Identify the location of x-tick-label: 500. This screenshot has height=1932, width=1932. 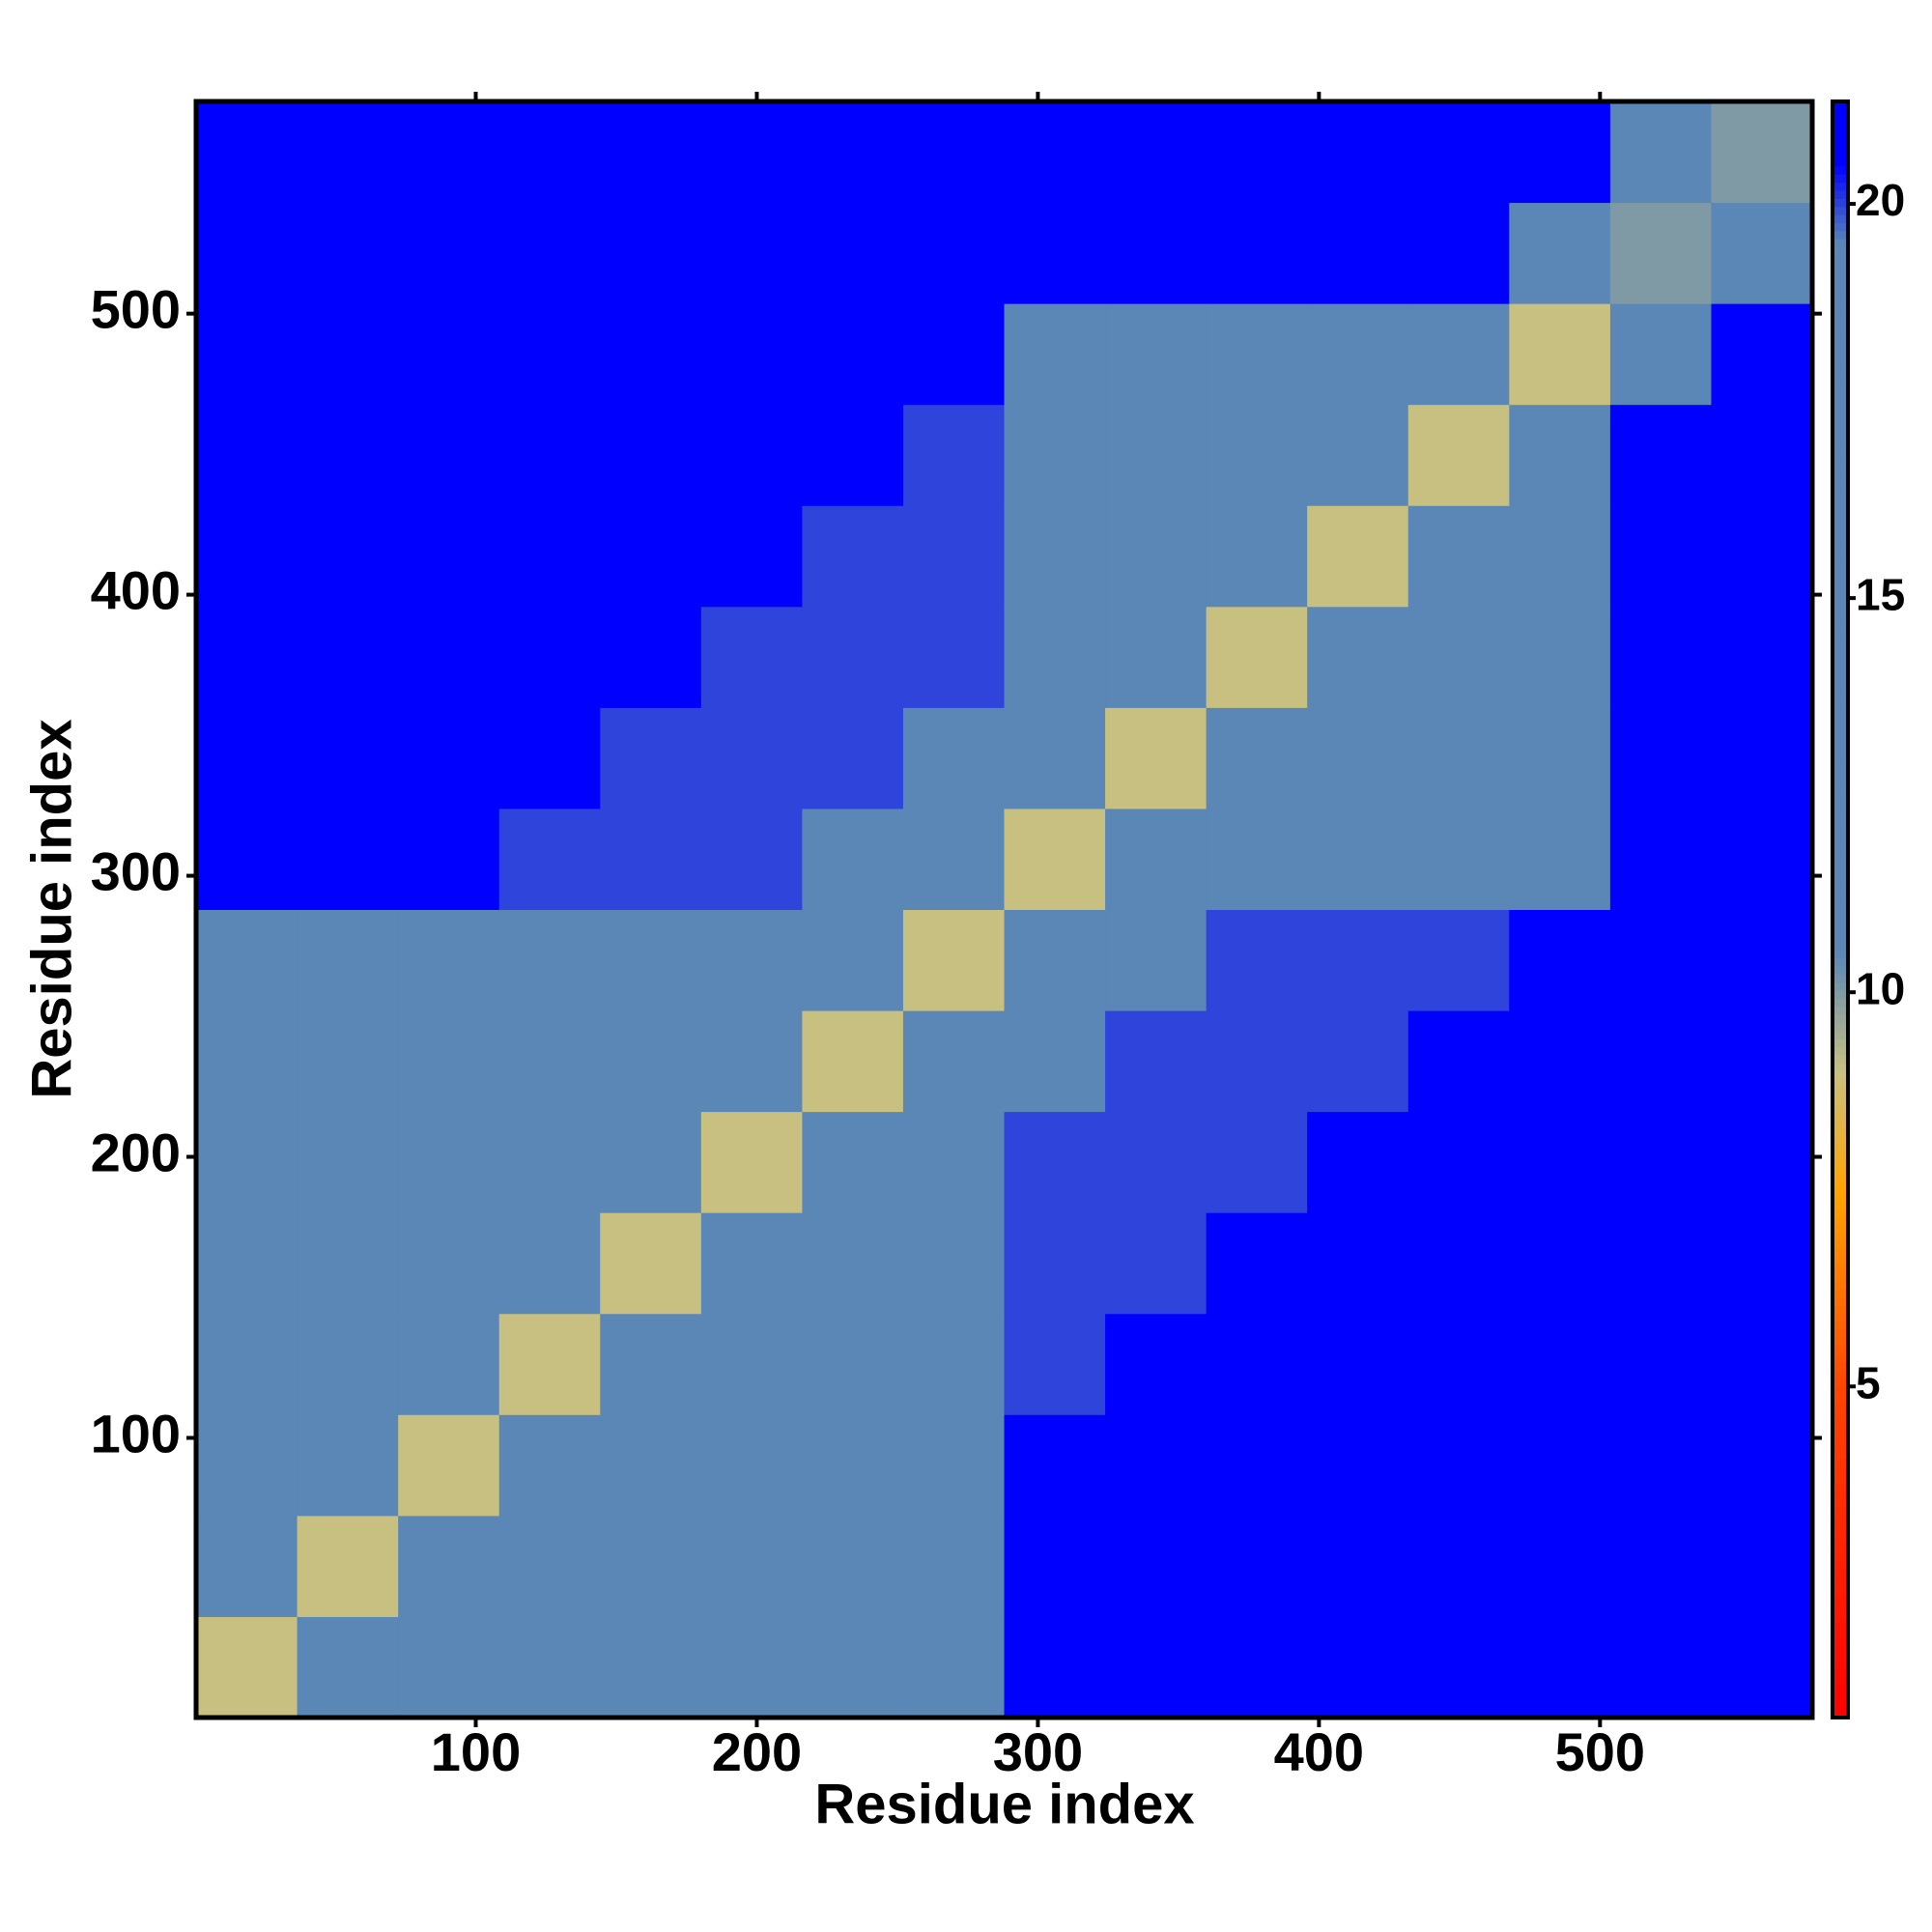
(1600, 1751).